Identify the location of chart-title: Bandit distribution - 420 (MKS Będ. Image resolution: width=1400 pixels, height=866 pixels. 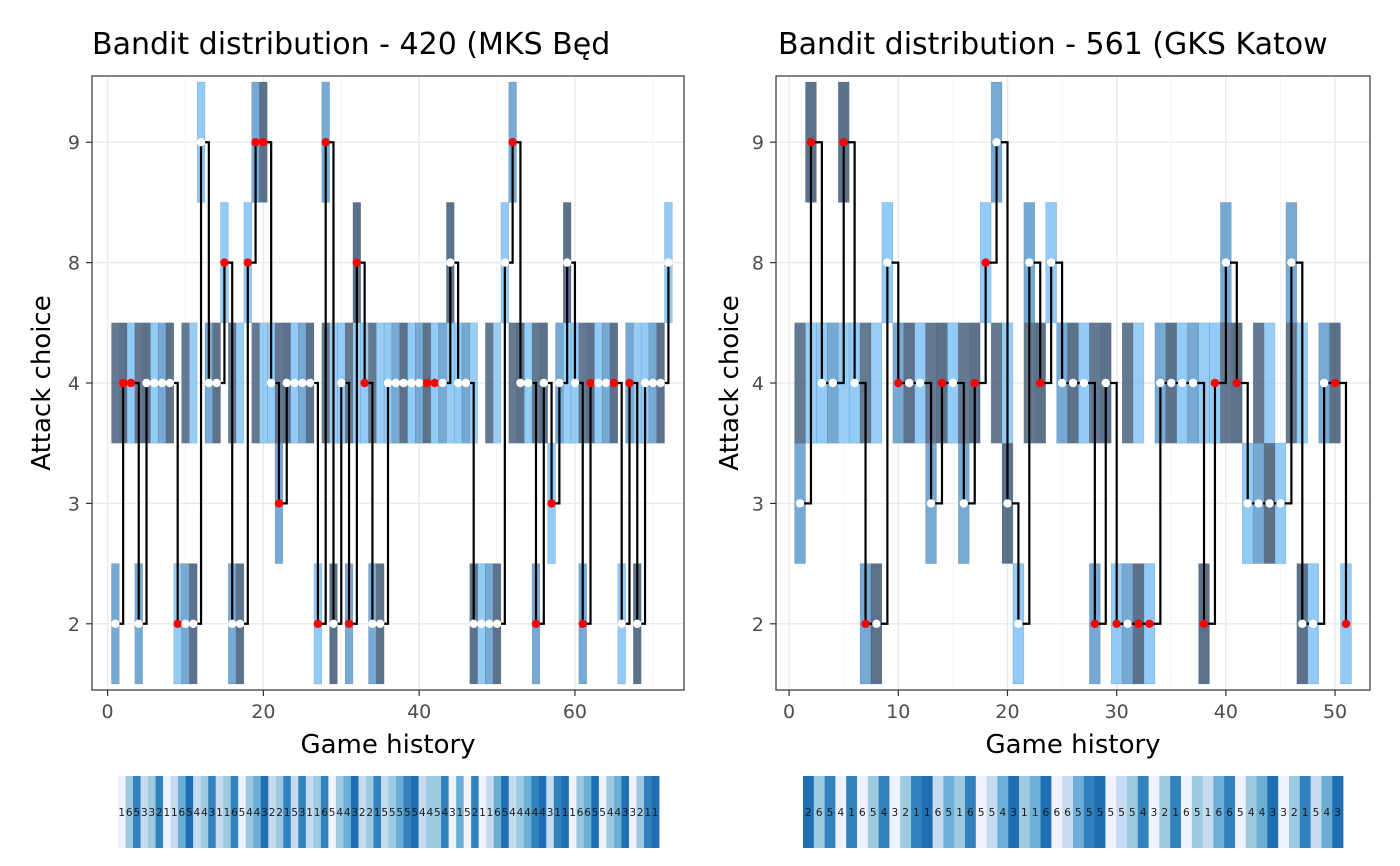
(351, 44).